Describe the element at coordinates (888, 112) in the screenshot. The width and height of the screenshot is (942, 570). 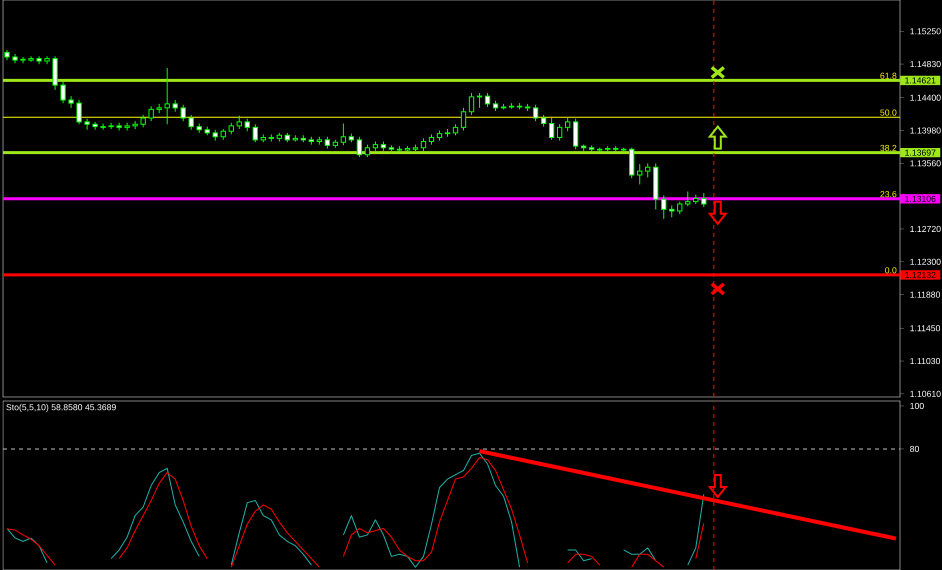
I see `annotation: 50.0` at that location.